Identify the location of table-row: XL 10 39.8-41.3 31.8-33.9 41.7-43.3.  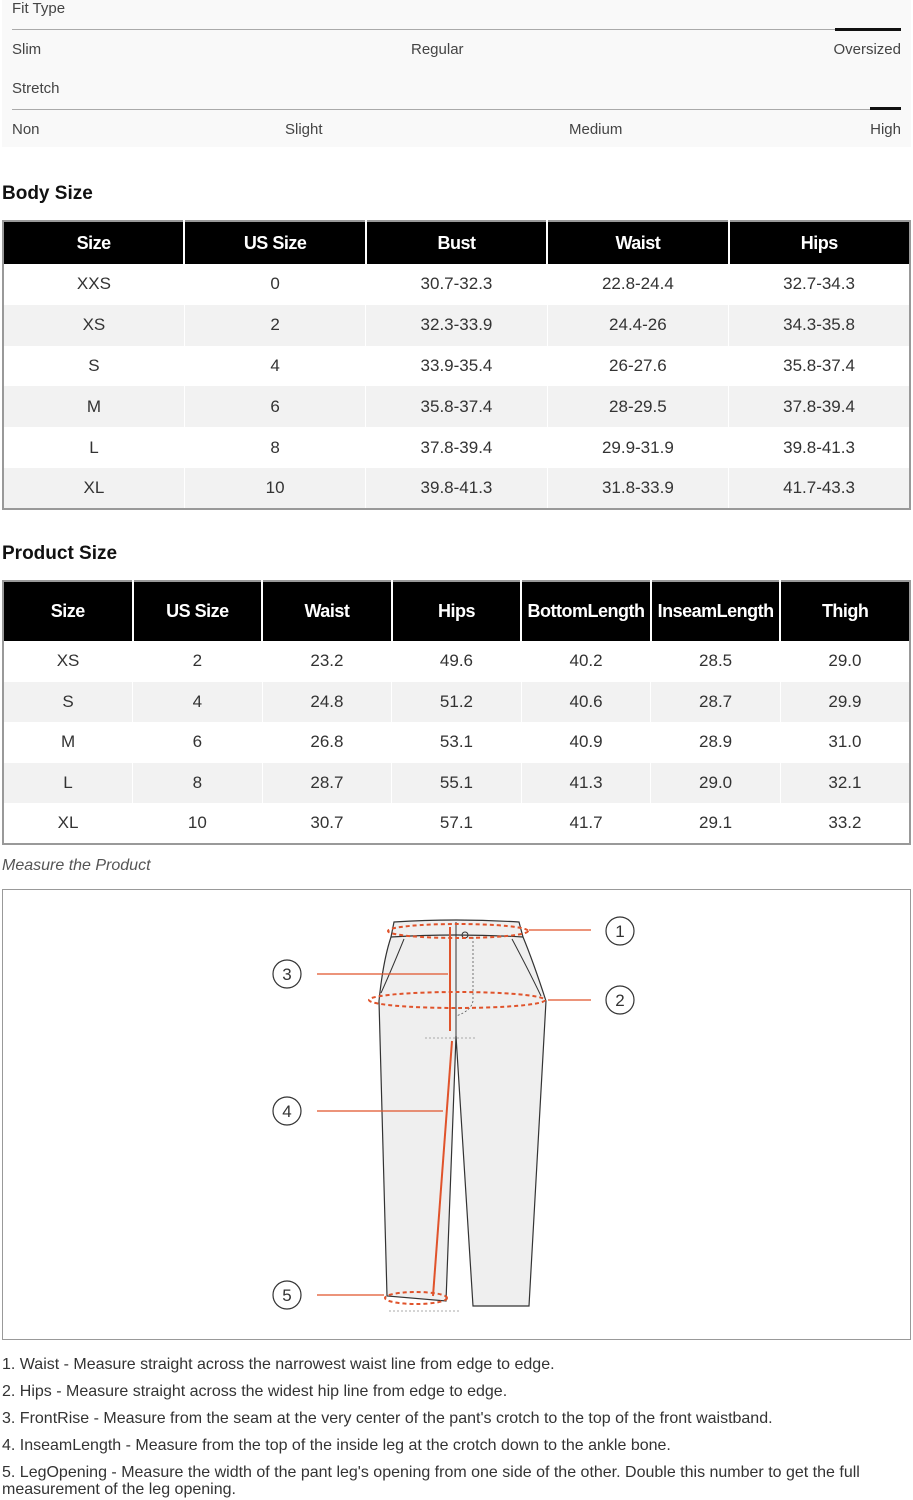
(456, 488).